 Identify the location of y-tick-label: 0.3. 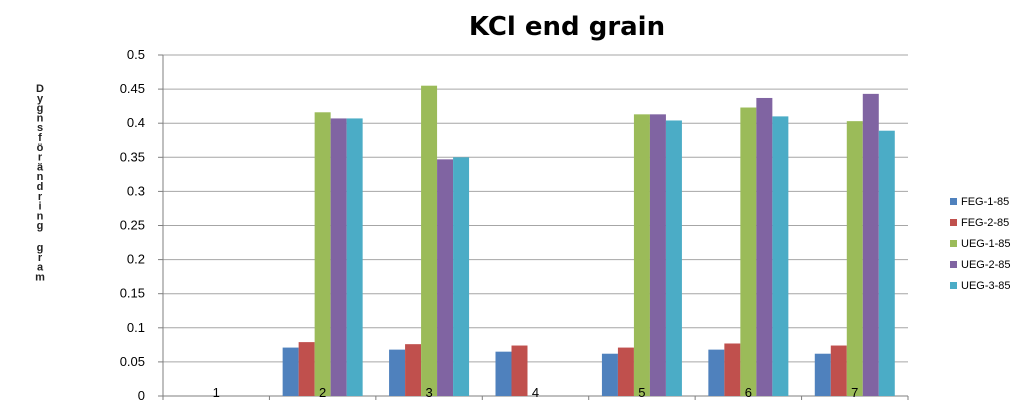
(136, 190).